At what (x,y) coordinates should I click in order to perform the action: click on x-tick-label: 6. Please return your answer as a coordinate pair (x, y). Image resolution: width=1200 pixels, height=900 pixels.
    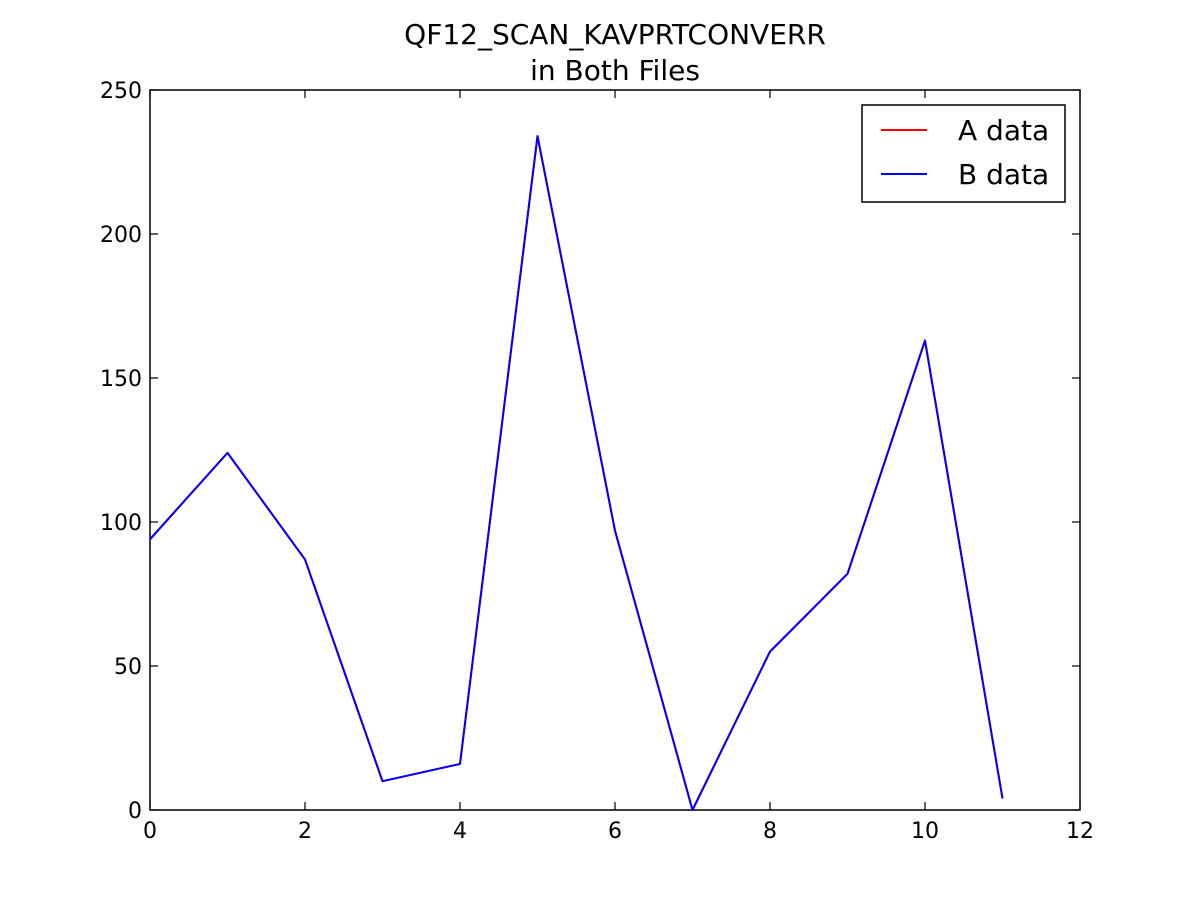
    Looking at the image, I should click on (615, 831).